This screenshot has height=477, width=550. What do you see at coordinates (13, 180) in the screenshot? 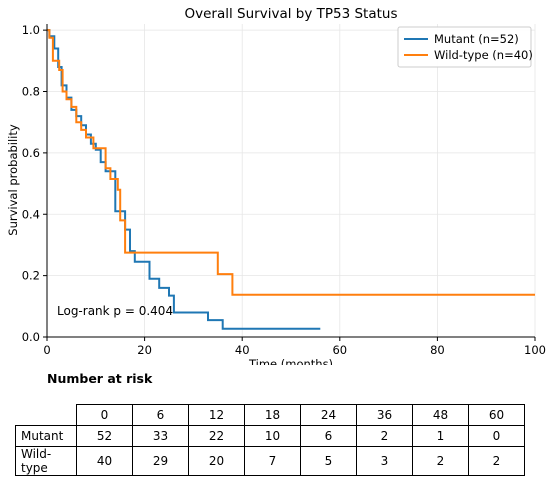
I see `y-axis-label: Survival probability` at bounding box center [13, 180].